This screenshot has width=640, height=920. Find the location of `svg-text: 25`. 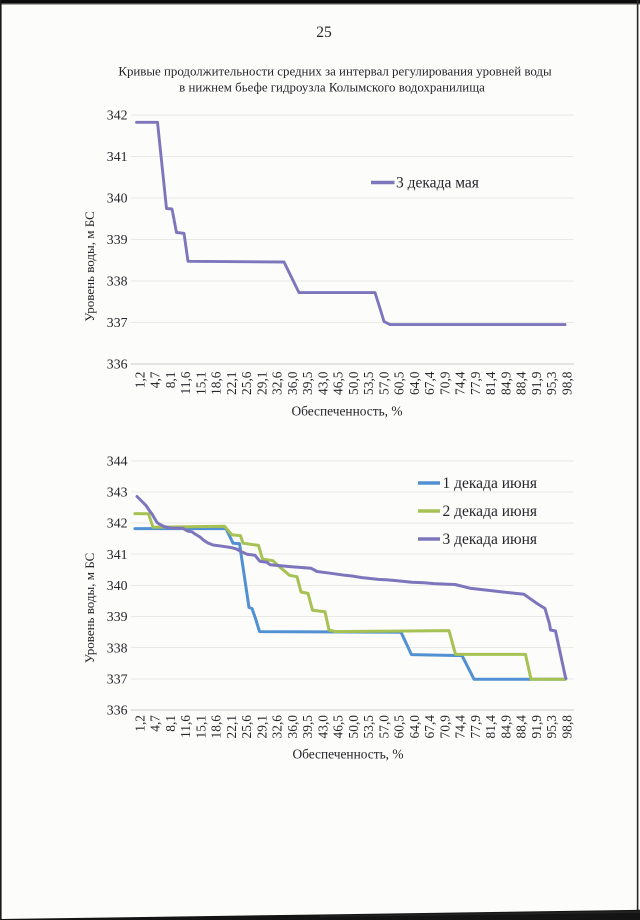

svg-text: 25 is located at coordinates (324, 32).